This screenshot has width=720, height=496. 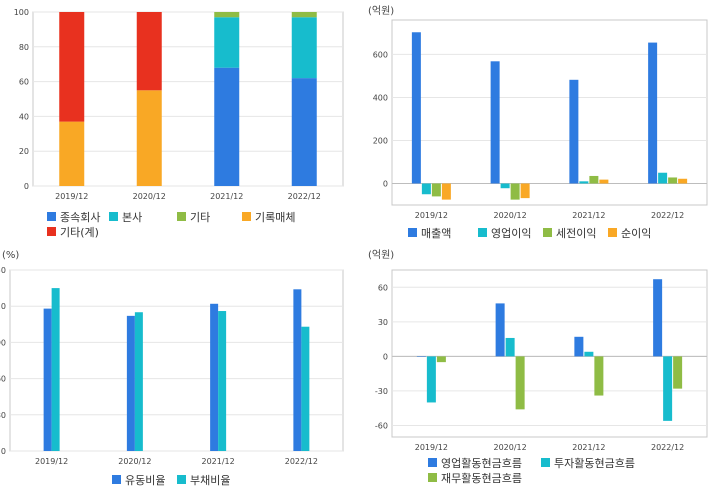 I want to click on unit-label: (%), so click(x=10, y=255).